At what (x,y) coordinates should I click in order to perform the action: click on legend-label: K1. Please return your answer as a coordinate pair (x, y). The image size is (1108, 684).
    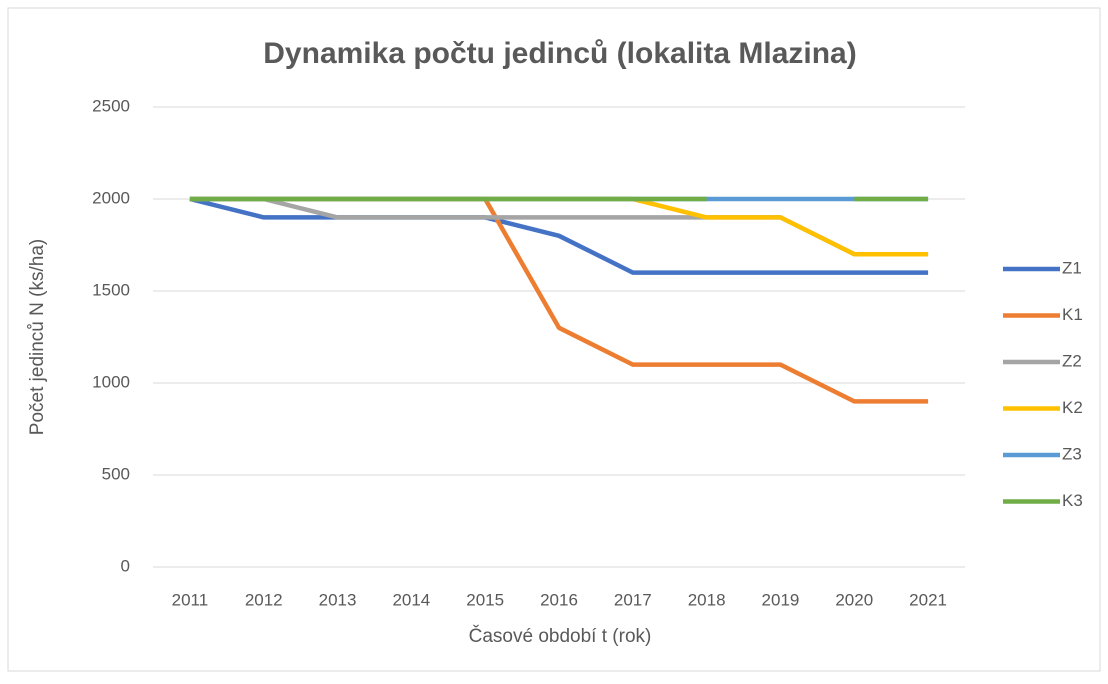
    Looking at the image, I should click on (1072, 314).